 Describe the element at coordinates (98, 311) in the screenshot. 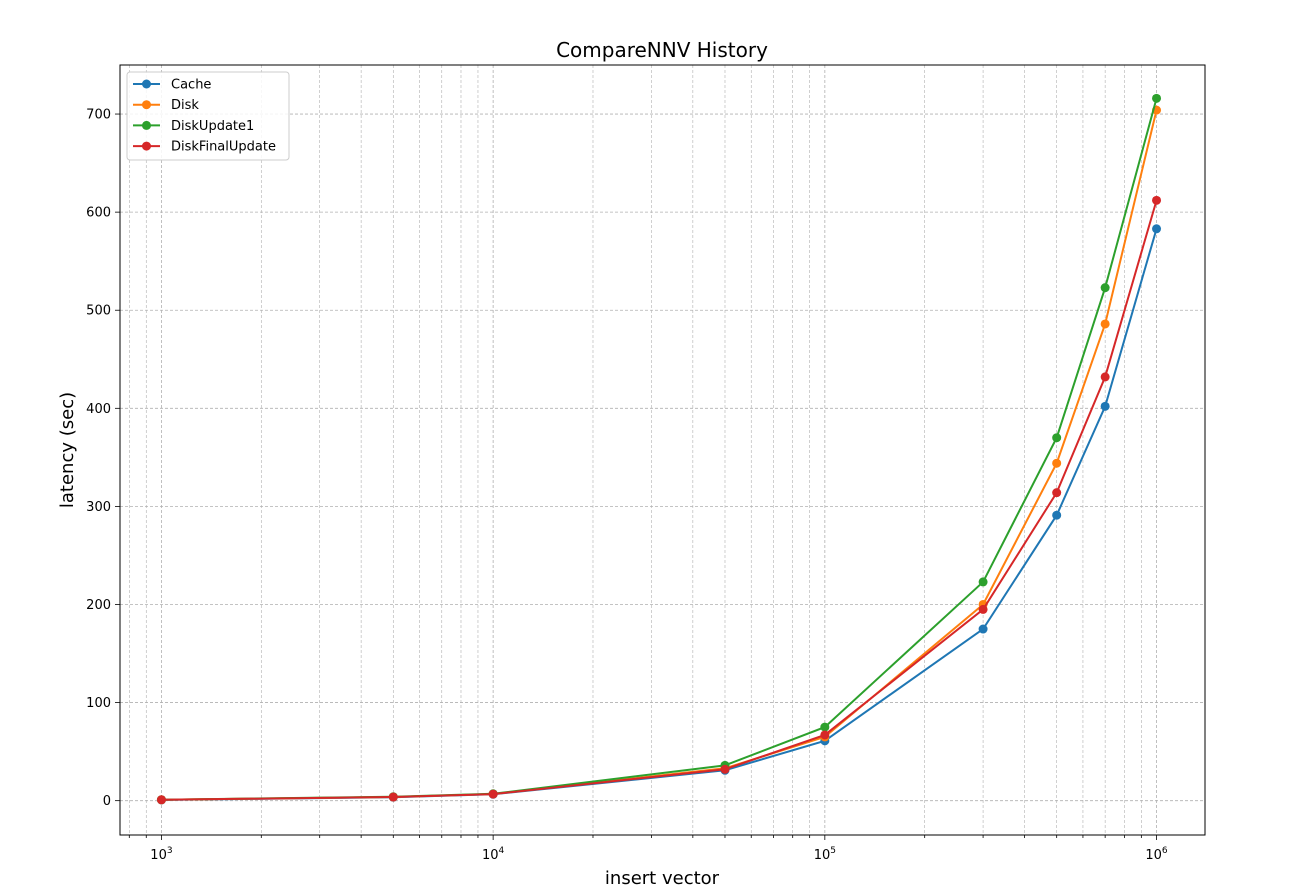

I see `y-tick-label: 500` at that location.